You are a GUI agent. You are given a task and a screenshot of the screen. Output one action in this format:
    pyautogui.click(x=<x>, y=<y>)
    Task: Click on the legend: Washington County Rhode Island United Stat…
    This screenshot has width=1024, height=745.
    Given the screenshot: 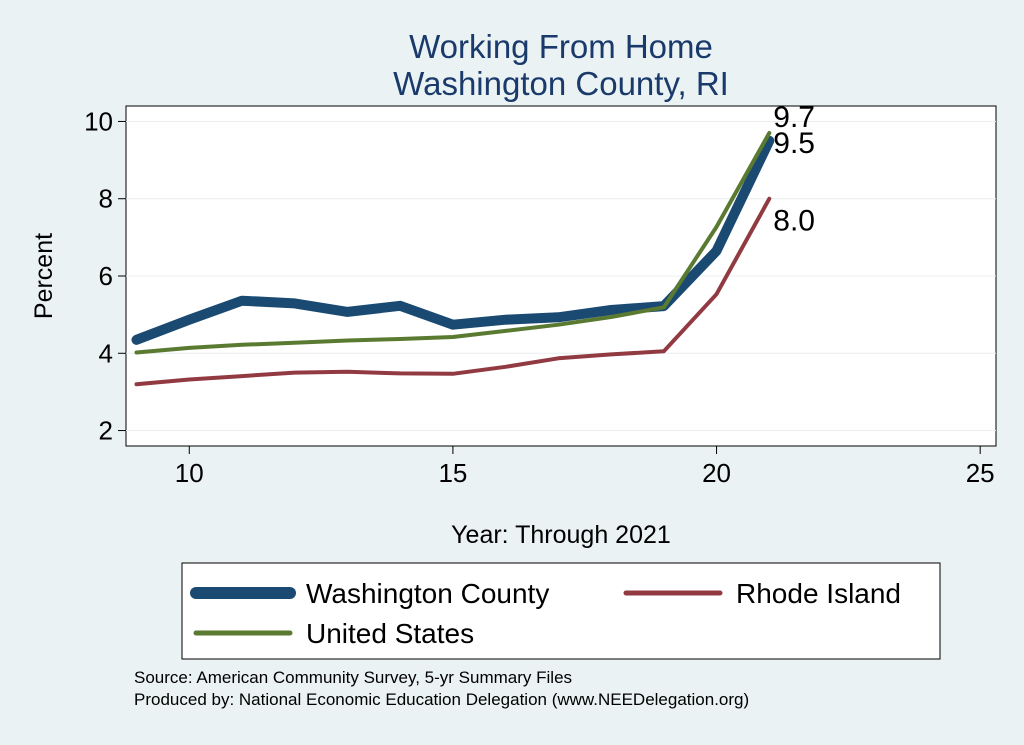 What is the action you would take?
    pyautogui.click(x=545, y=613)
    